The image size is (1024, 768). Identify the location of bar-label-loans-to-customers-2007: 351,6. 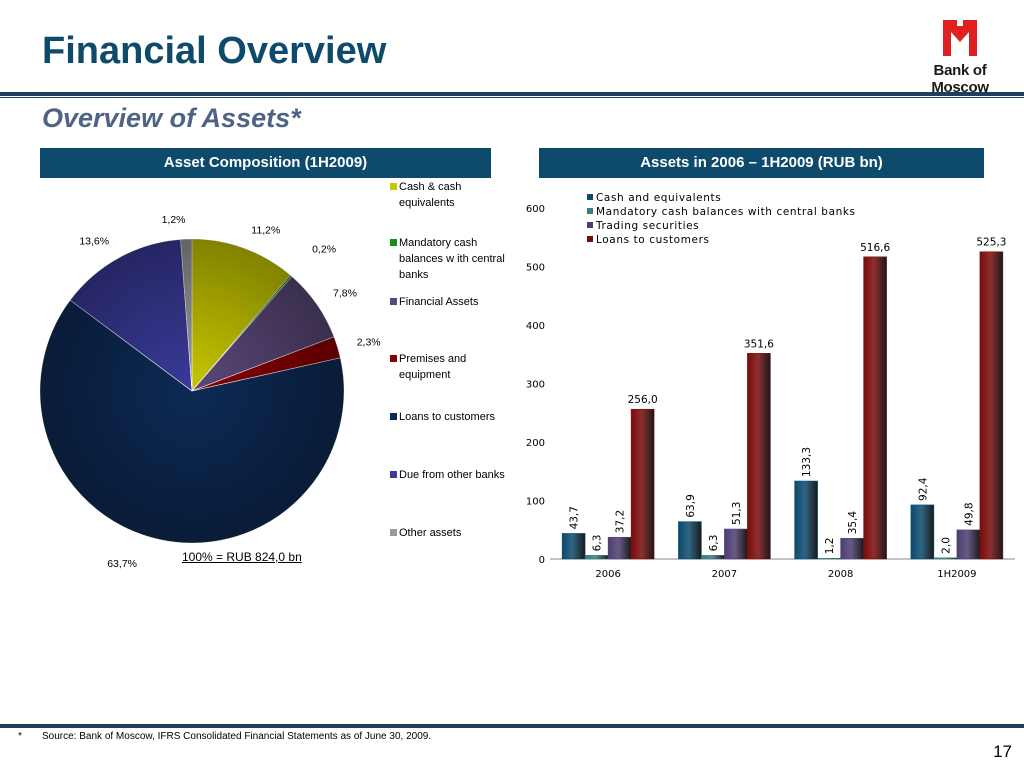
(759, 344).